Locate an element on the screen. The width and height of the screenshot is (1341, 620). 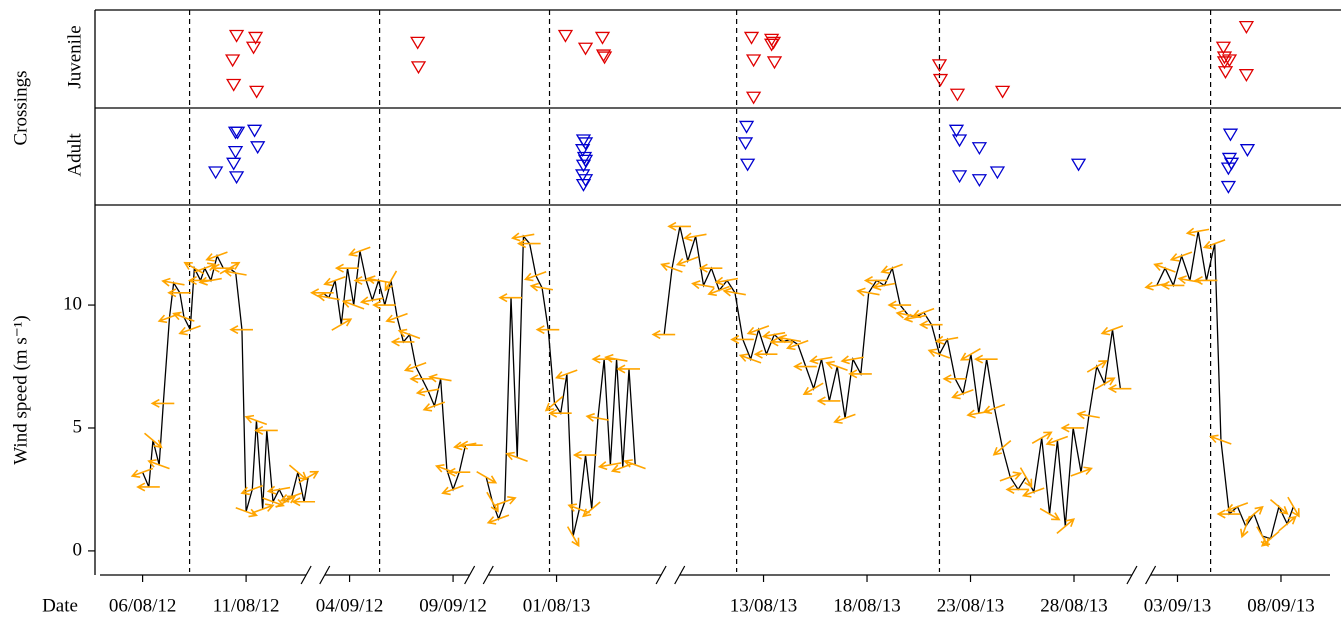
row-label: Adult is located at coordinates (74, 155).